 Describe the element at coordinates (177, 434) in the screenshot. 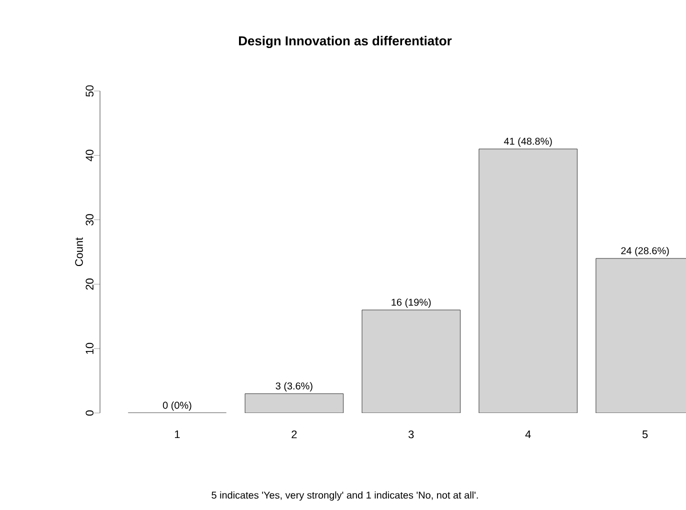

I see `x-tick-label: 1` at that location.